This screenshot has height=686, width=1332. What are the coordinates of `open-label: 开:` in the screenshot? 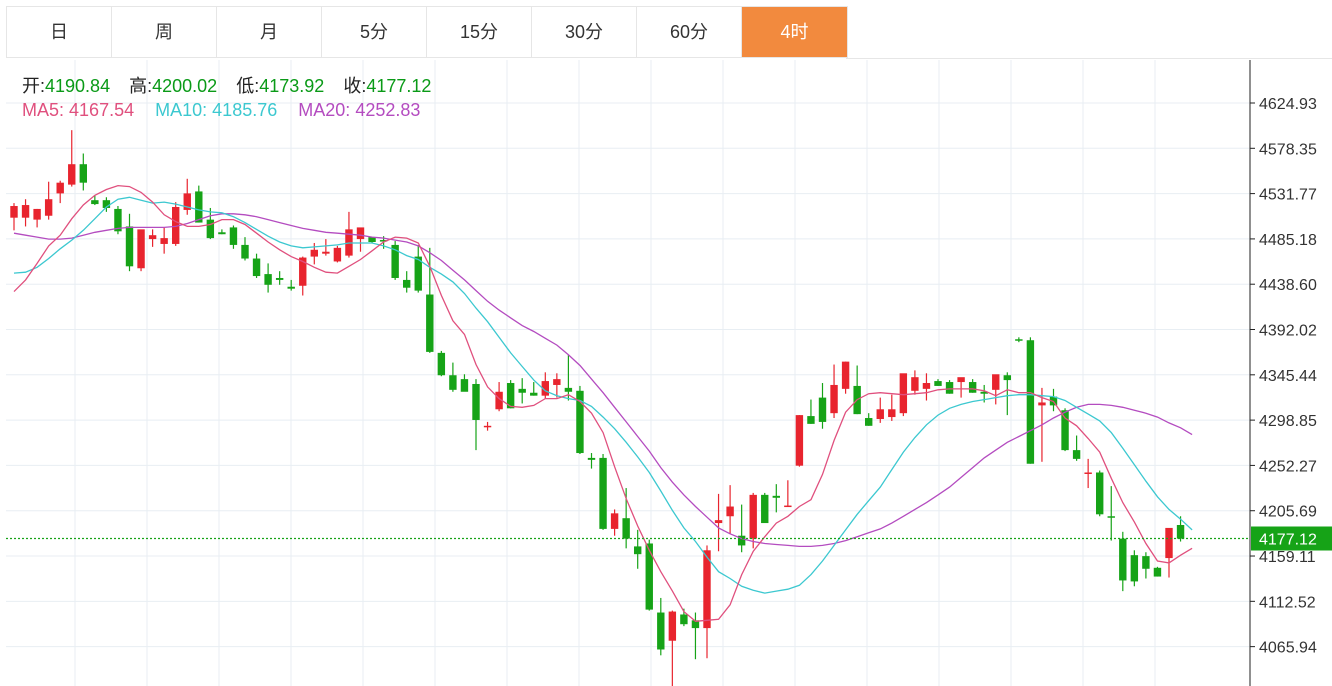 It's located at (34, 86).